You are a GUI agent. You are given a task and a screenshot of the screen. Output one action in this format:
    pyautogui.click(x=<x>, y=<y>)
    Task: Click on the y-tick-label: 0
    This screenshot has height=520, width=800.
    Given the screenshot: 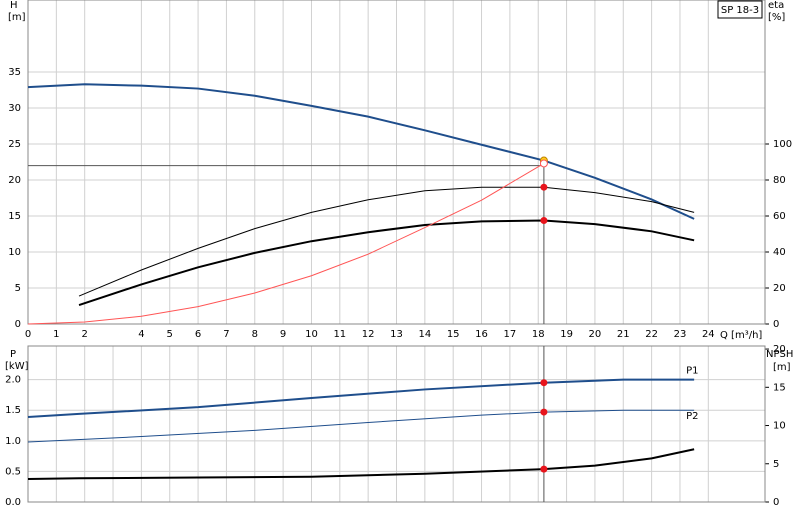 What is the action you would take?
    pyautogui.click(x=18, y=324)
    